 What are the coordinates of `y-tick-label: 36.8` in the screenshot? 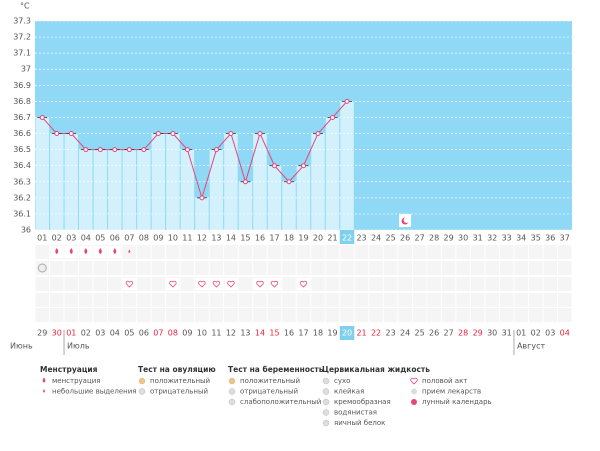 It's located at (22, 101).